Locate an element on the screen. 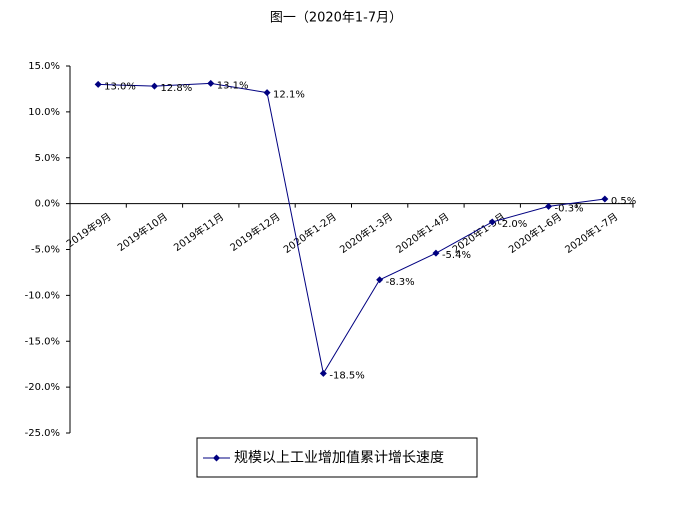  y-tick-label: -15.0% is located at coordinates (42, 341).